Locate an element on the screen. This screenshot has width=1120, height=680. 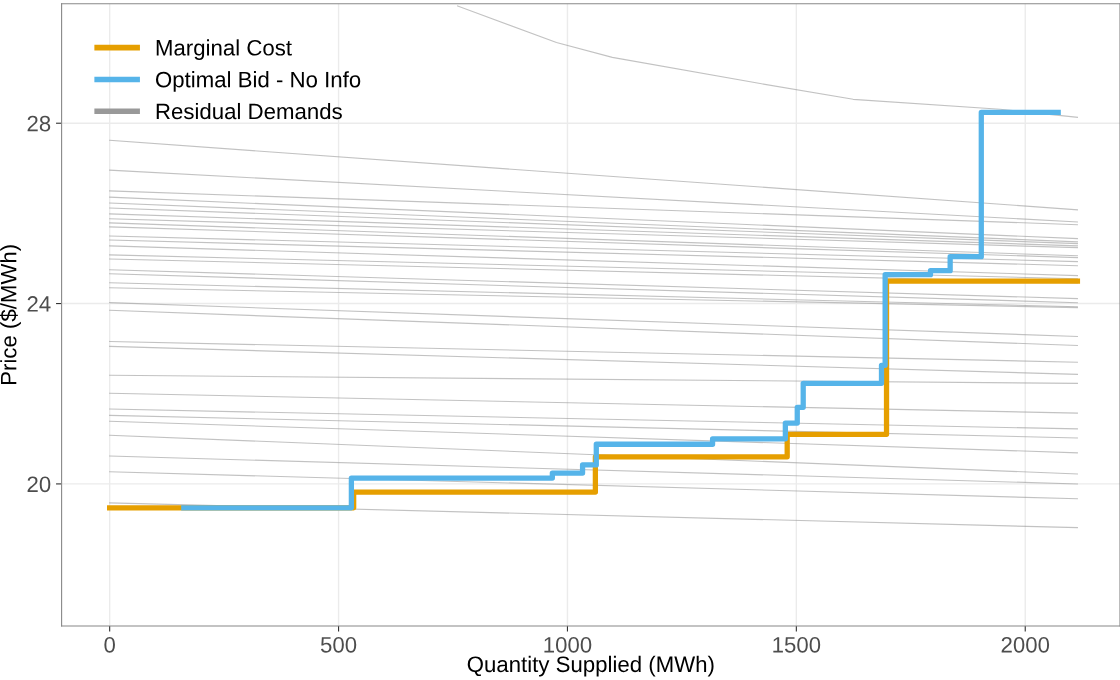
x-tick-label: 0 is located at coordinates (109, 644).